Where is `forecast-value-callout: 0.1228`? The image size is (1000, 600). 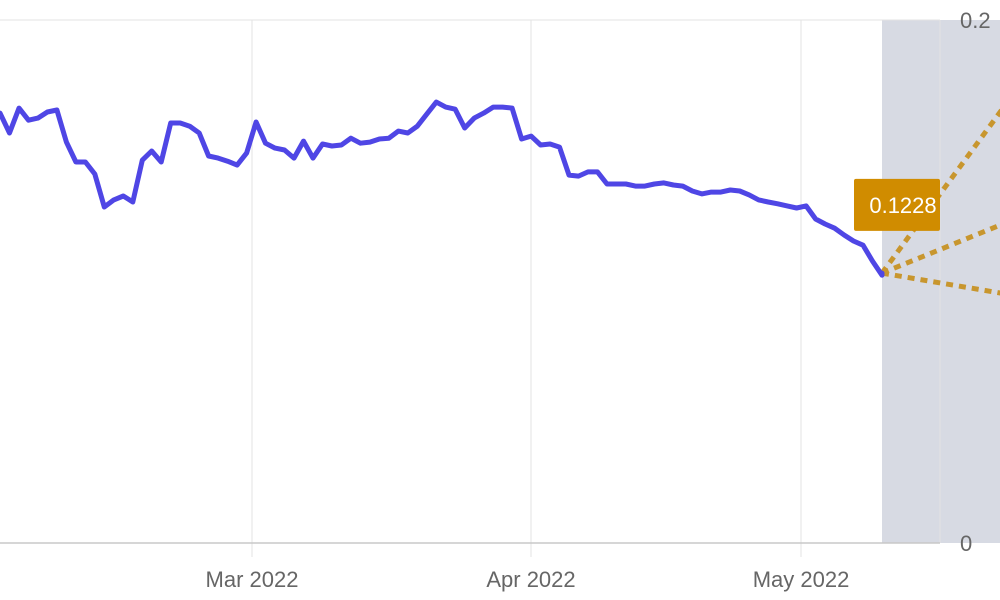 forecast-value-callout: 0.1228 is located at coordinates (897, 204).